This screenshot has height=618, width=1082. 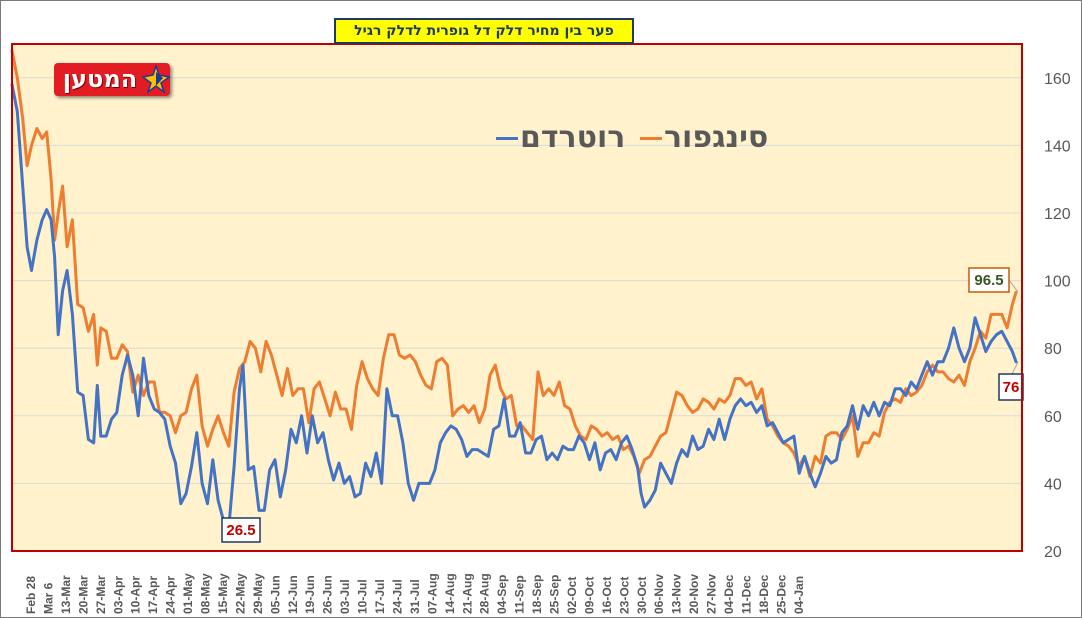 What do you see at coordinates (651, 138) in the screenshot?
I see `legend-swatch-singapore` at bounding box center [651, 138].